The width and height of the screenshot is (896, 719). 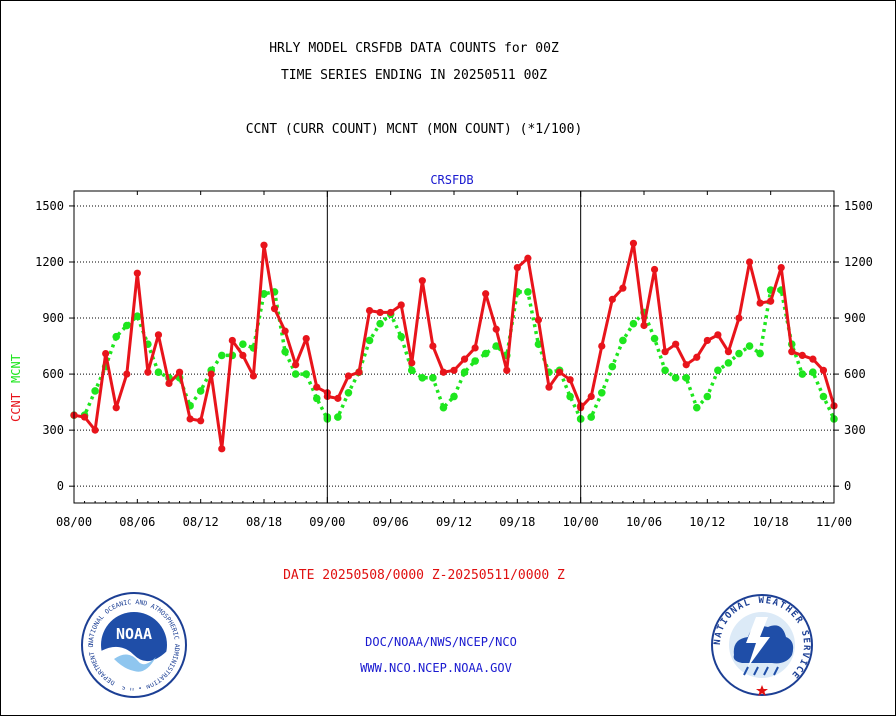 I want to click on chart-title-line2: TIME SERIES ENDING IN 20250511 00Z, so click(x=414, y=75).